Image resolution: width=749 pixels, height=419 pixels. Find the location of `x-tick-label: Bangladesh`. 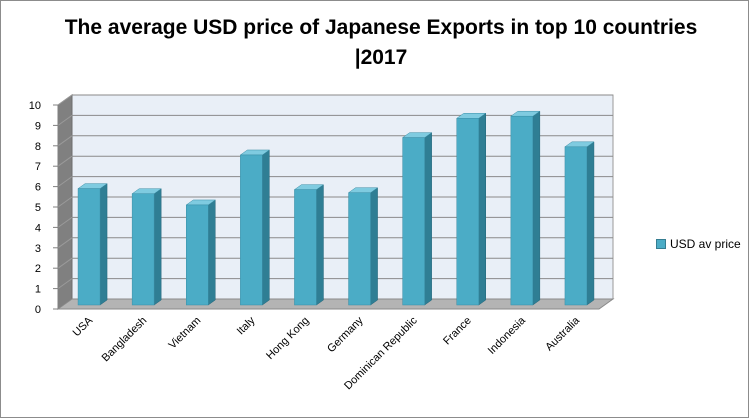

x-tick-label: Bangladesh is located at coordinates (125, 340).